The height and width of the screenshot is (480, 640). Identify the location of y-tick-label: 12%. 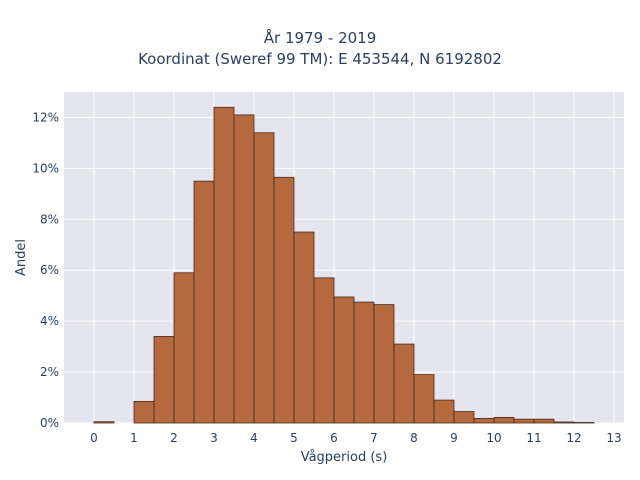
(45, 117).